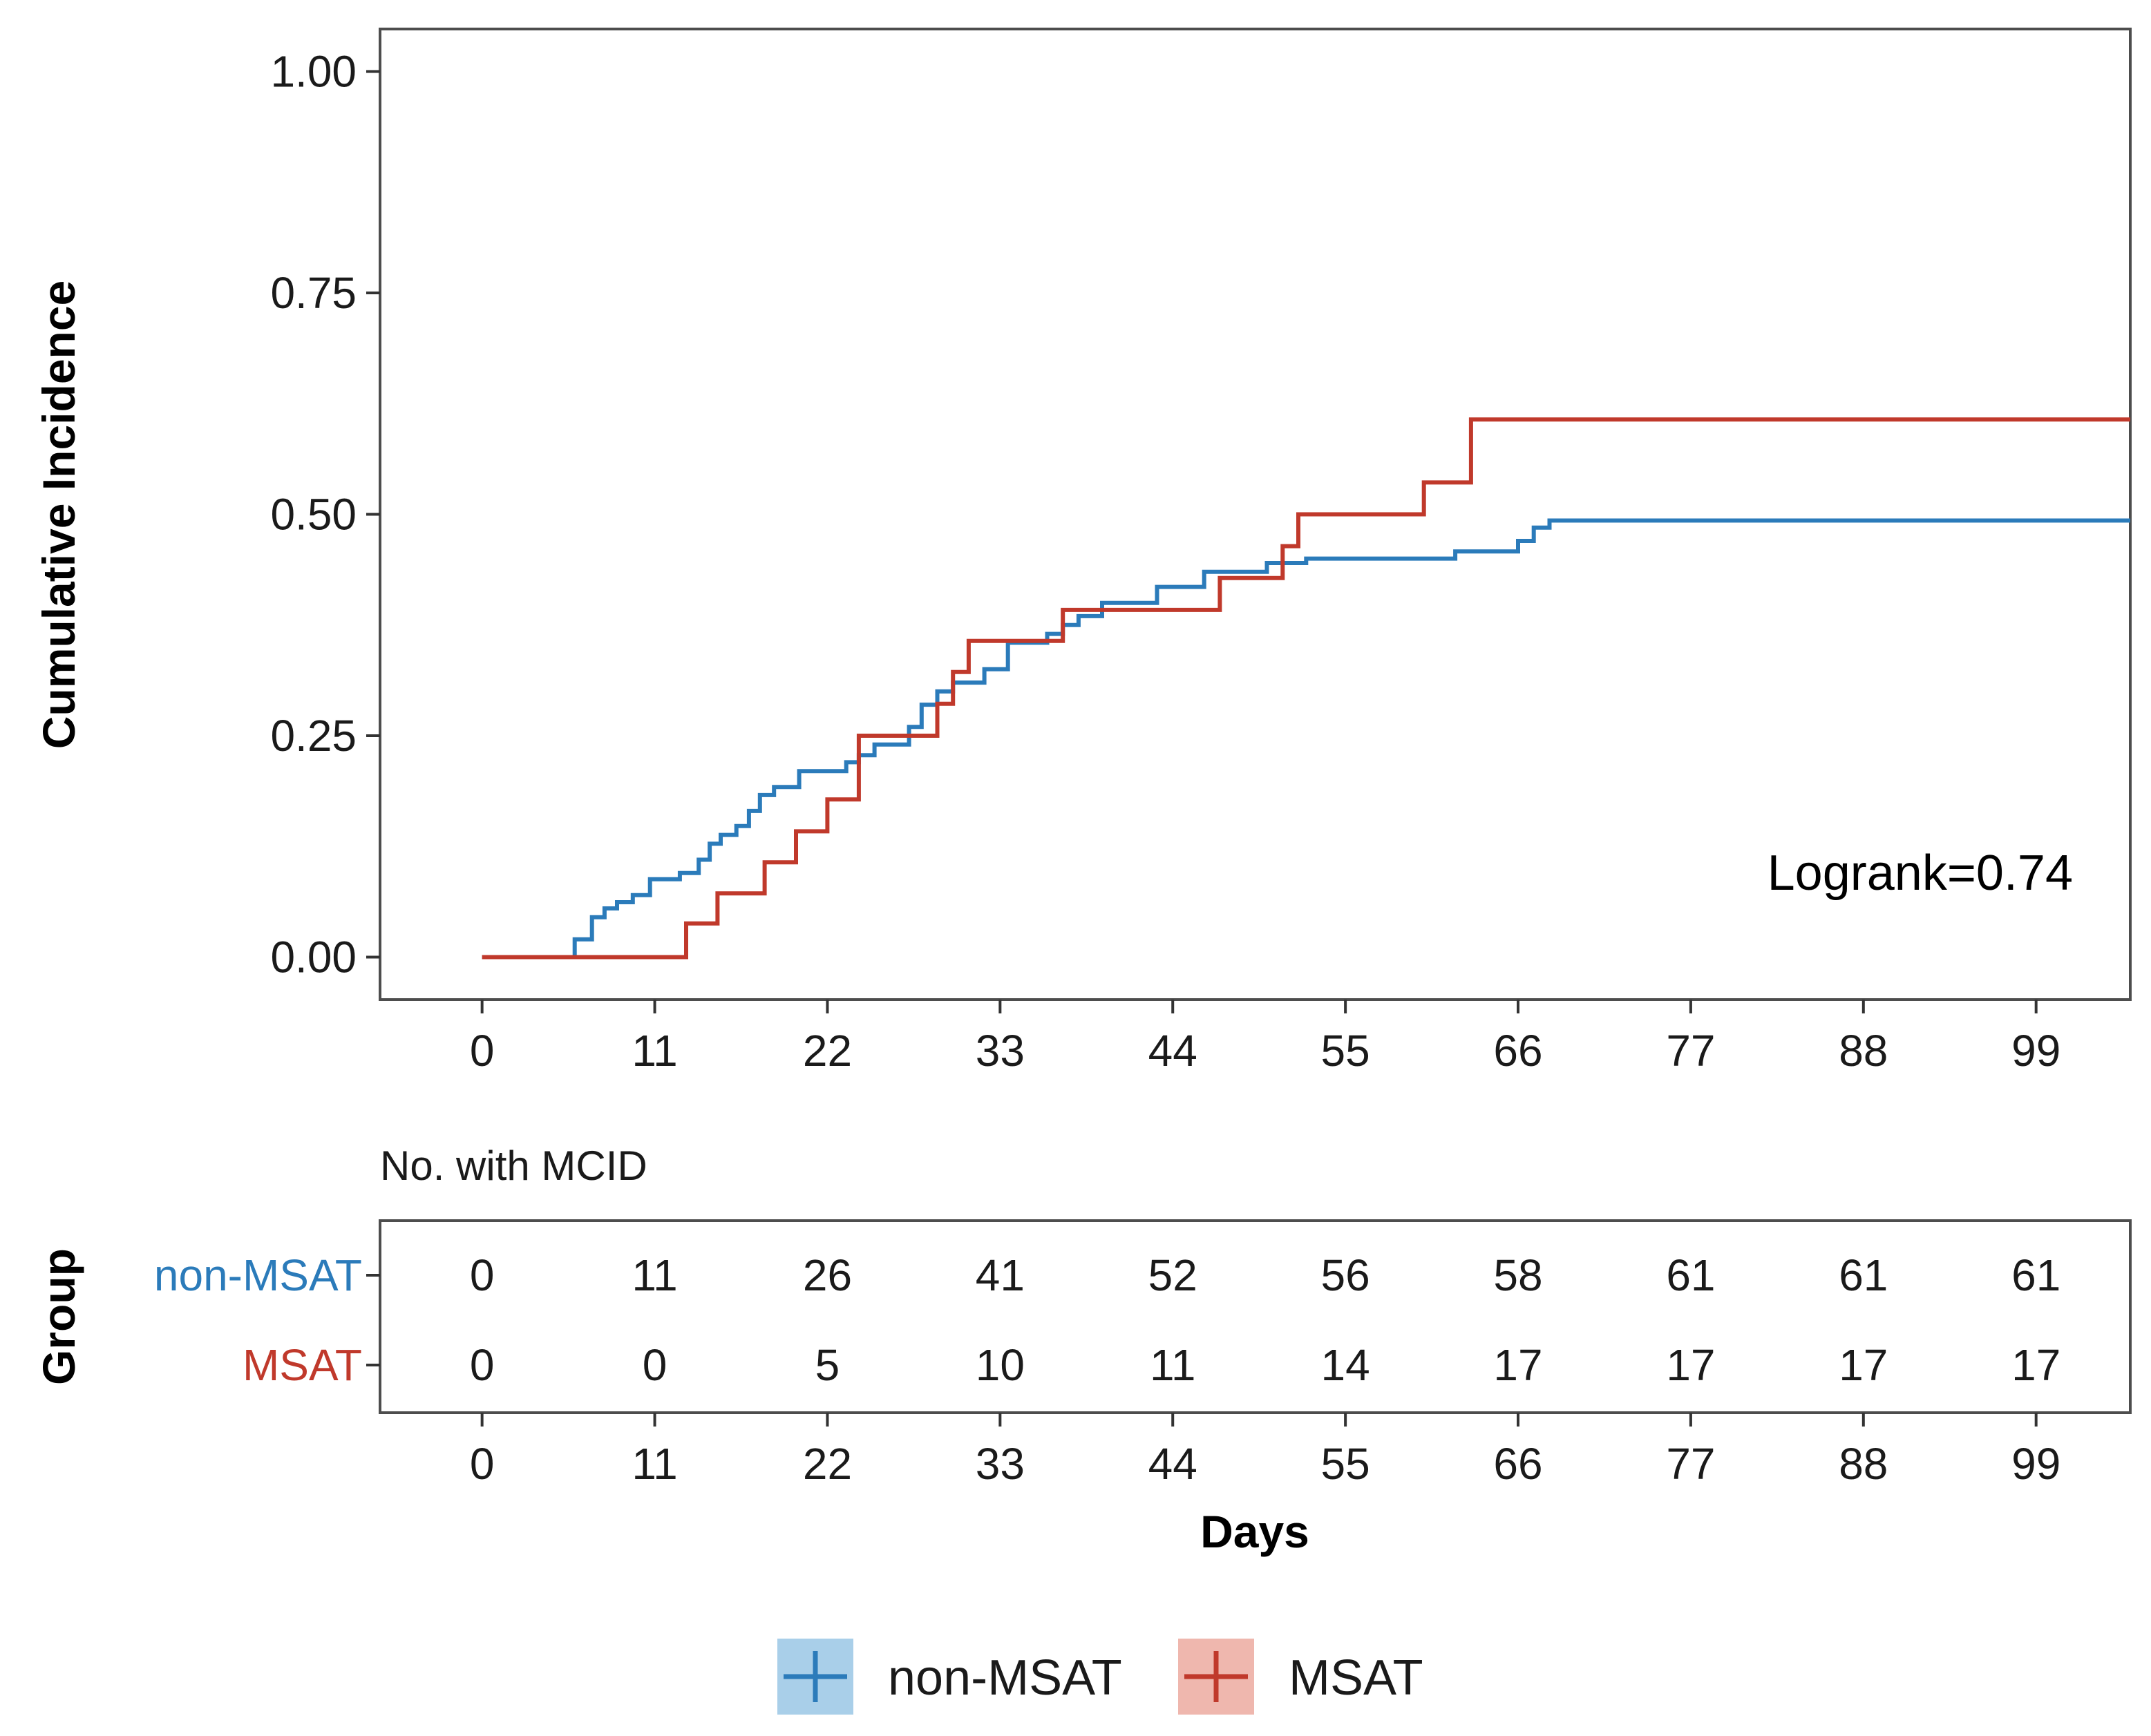 The height and width of the screenshot is (1736, 2151). What do you see at coordinates (1001, 1365) in the screenshot?
I see `risk-table-cell: 10` at bounding box center [1001, 1365].